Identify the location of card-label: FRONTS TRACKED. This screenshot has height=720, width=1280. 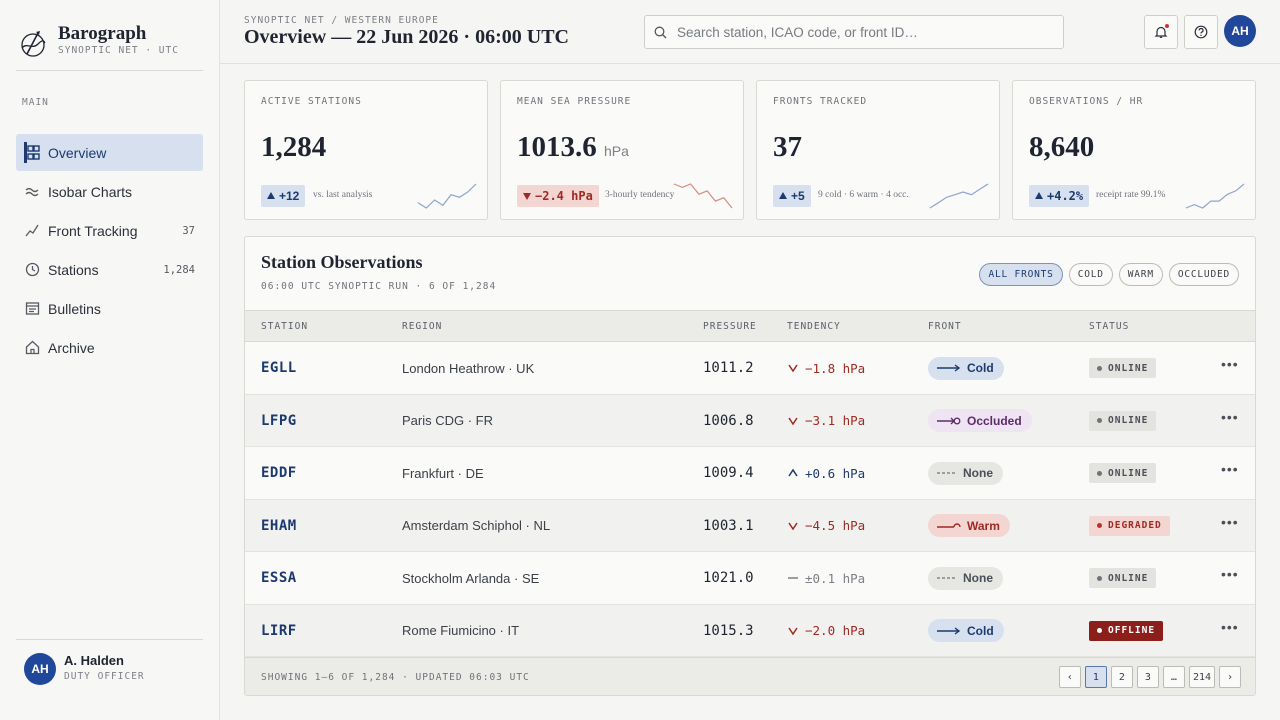
(820, 101).